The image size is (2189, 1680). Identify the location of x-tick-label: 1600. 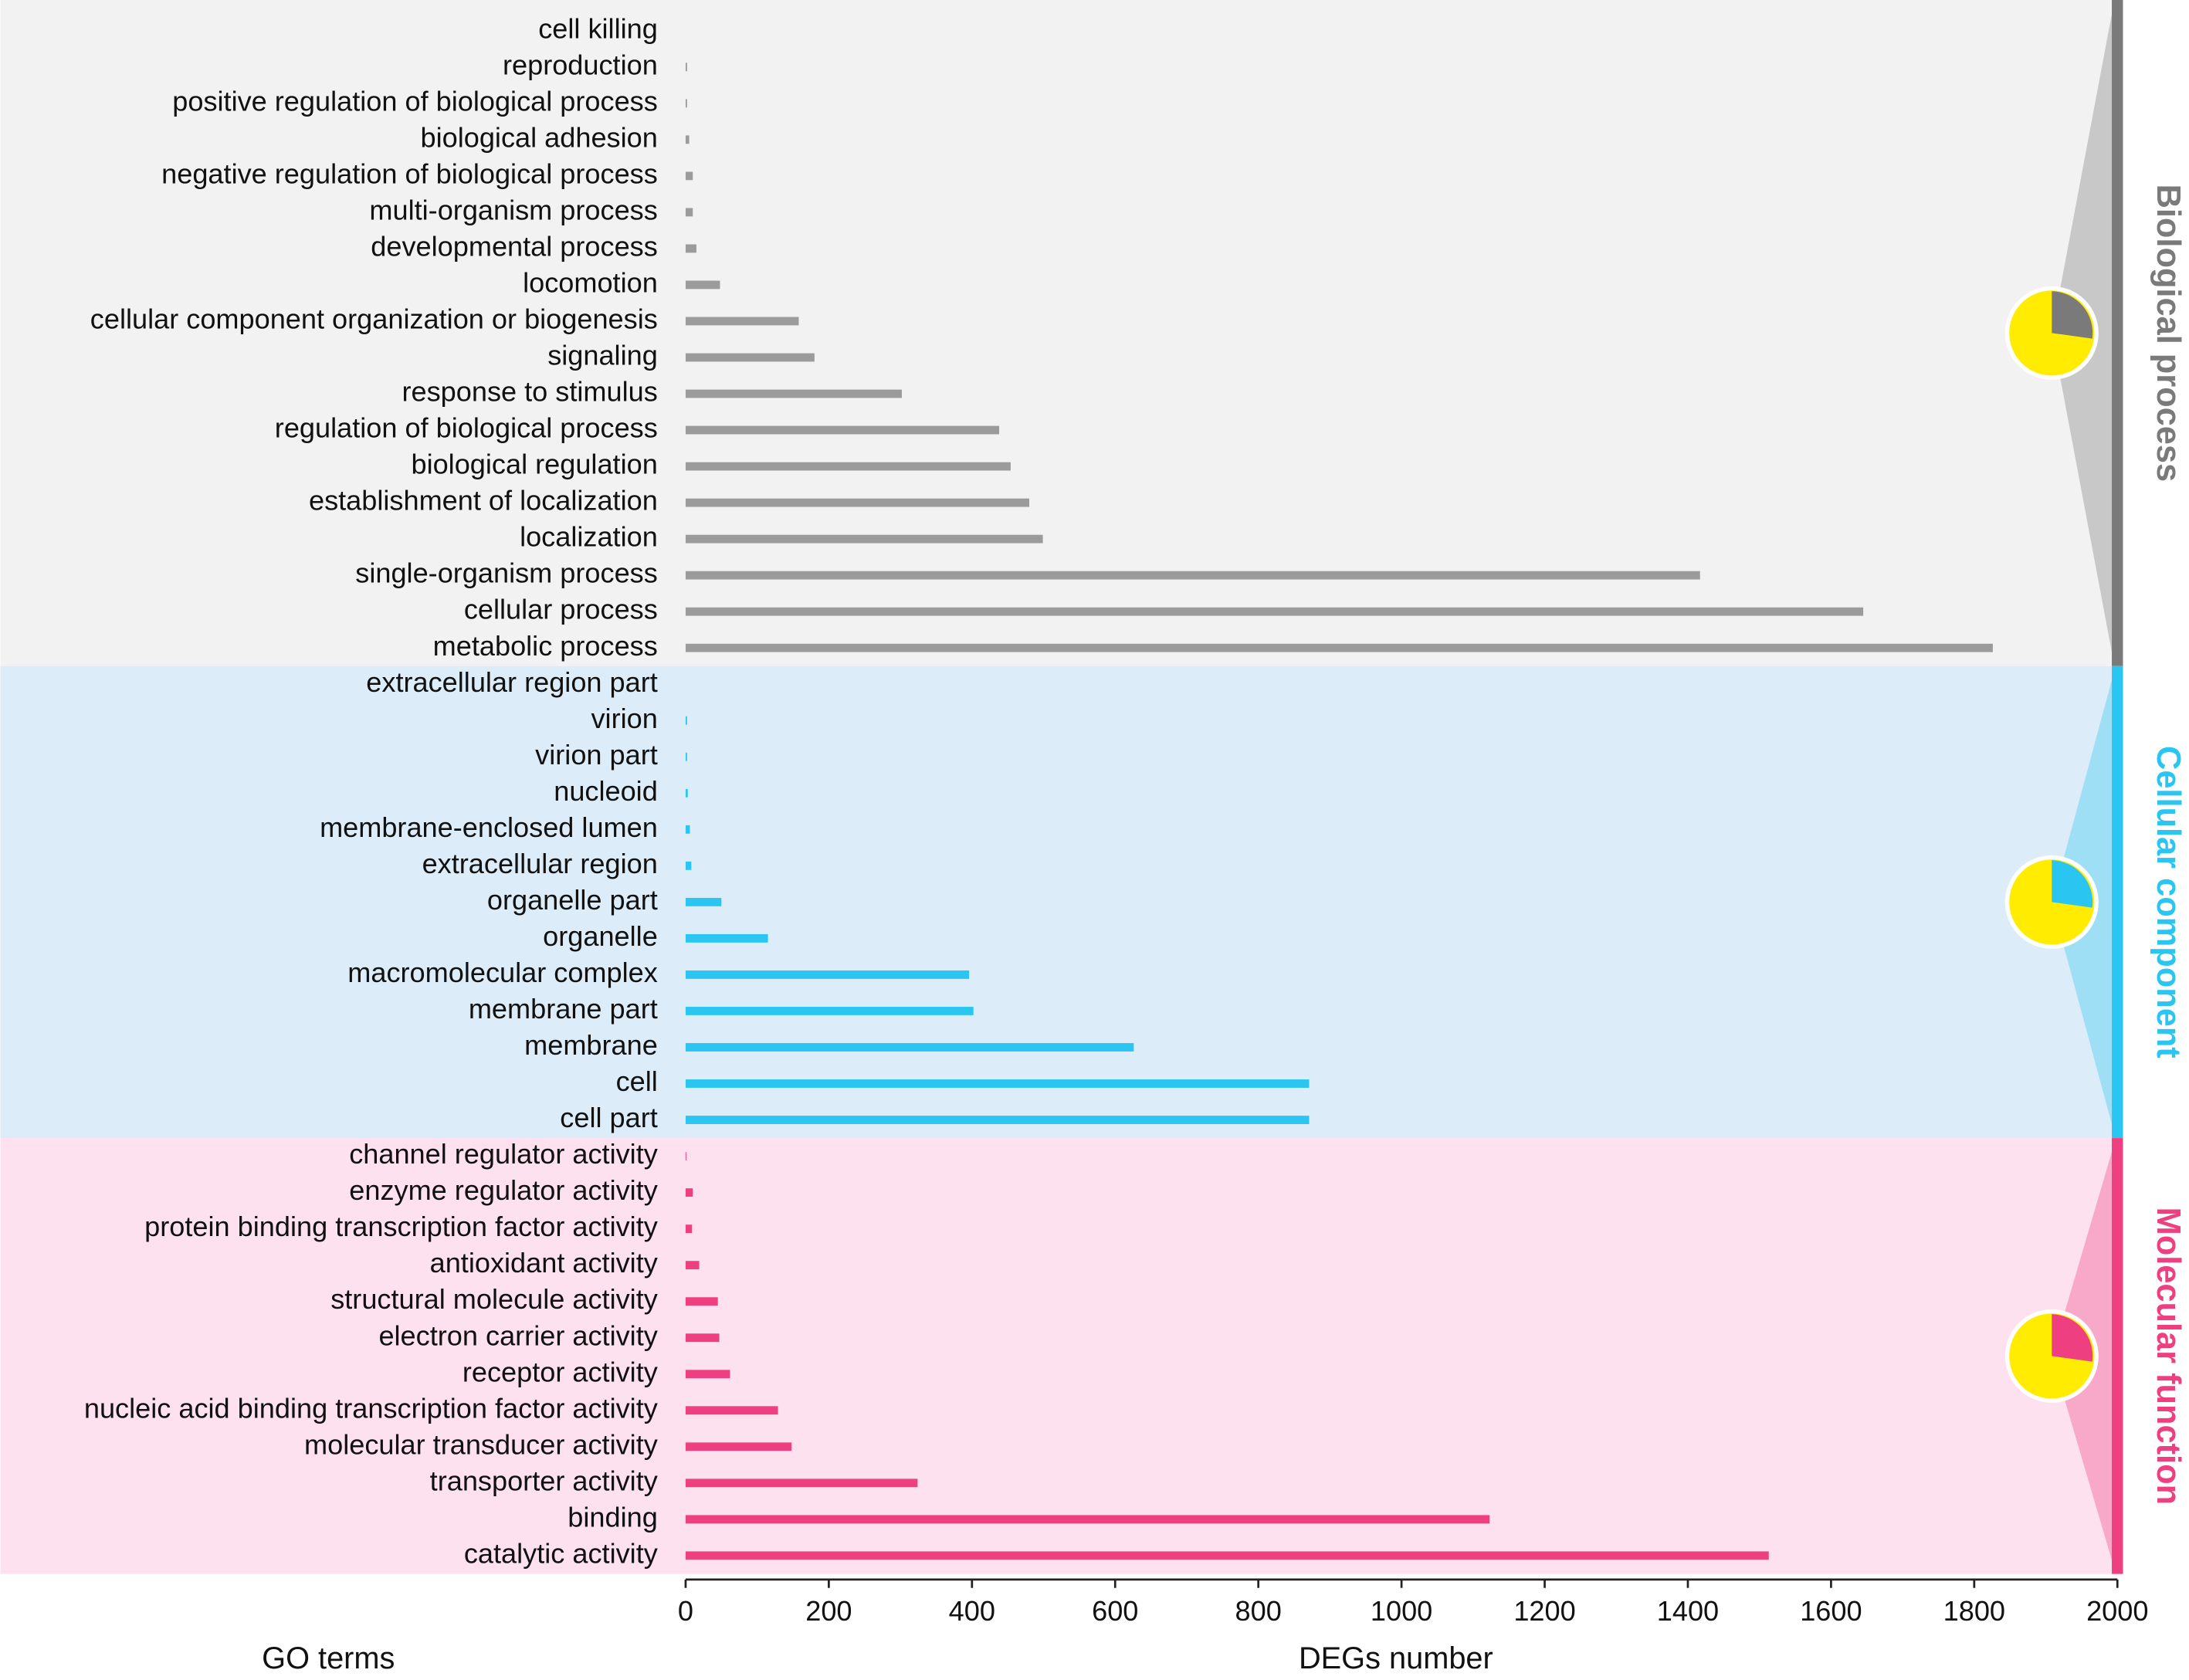
(1831, 1611).